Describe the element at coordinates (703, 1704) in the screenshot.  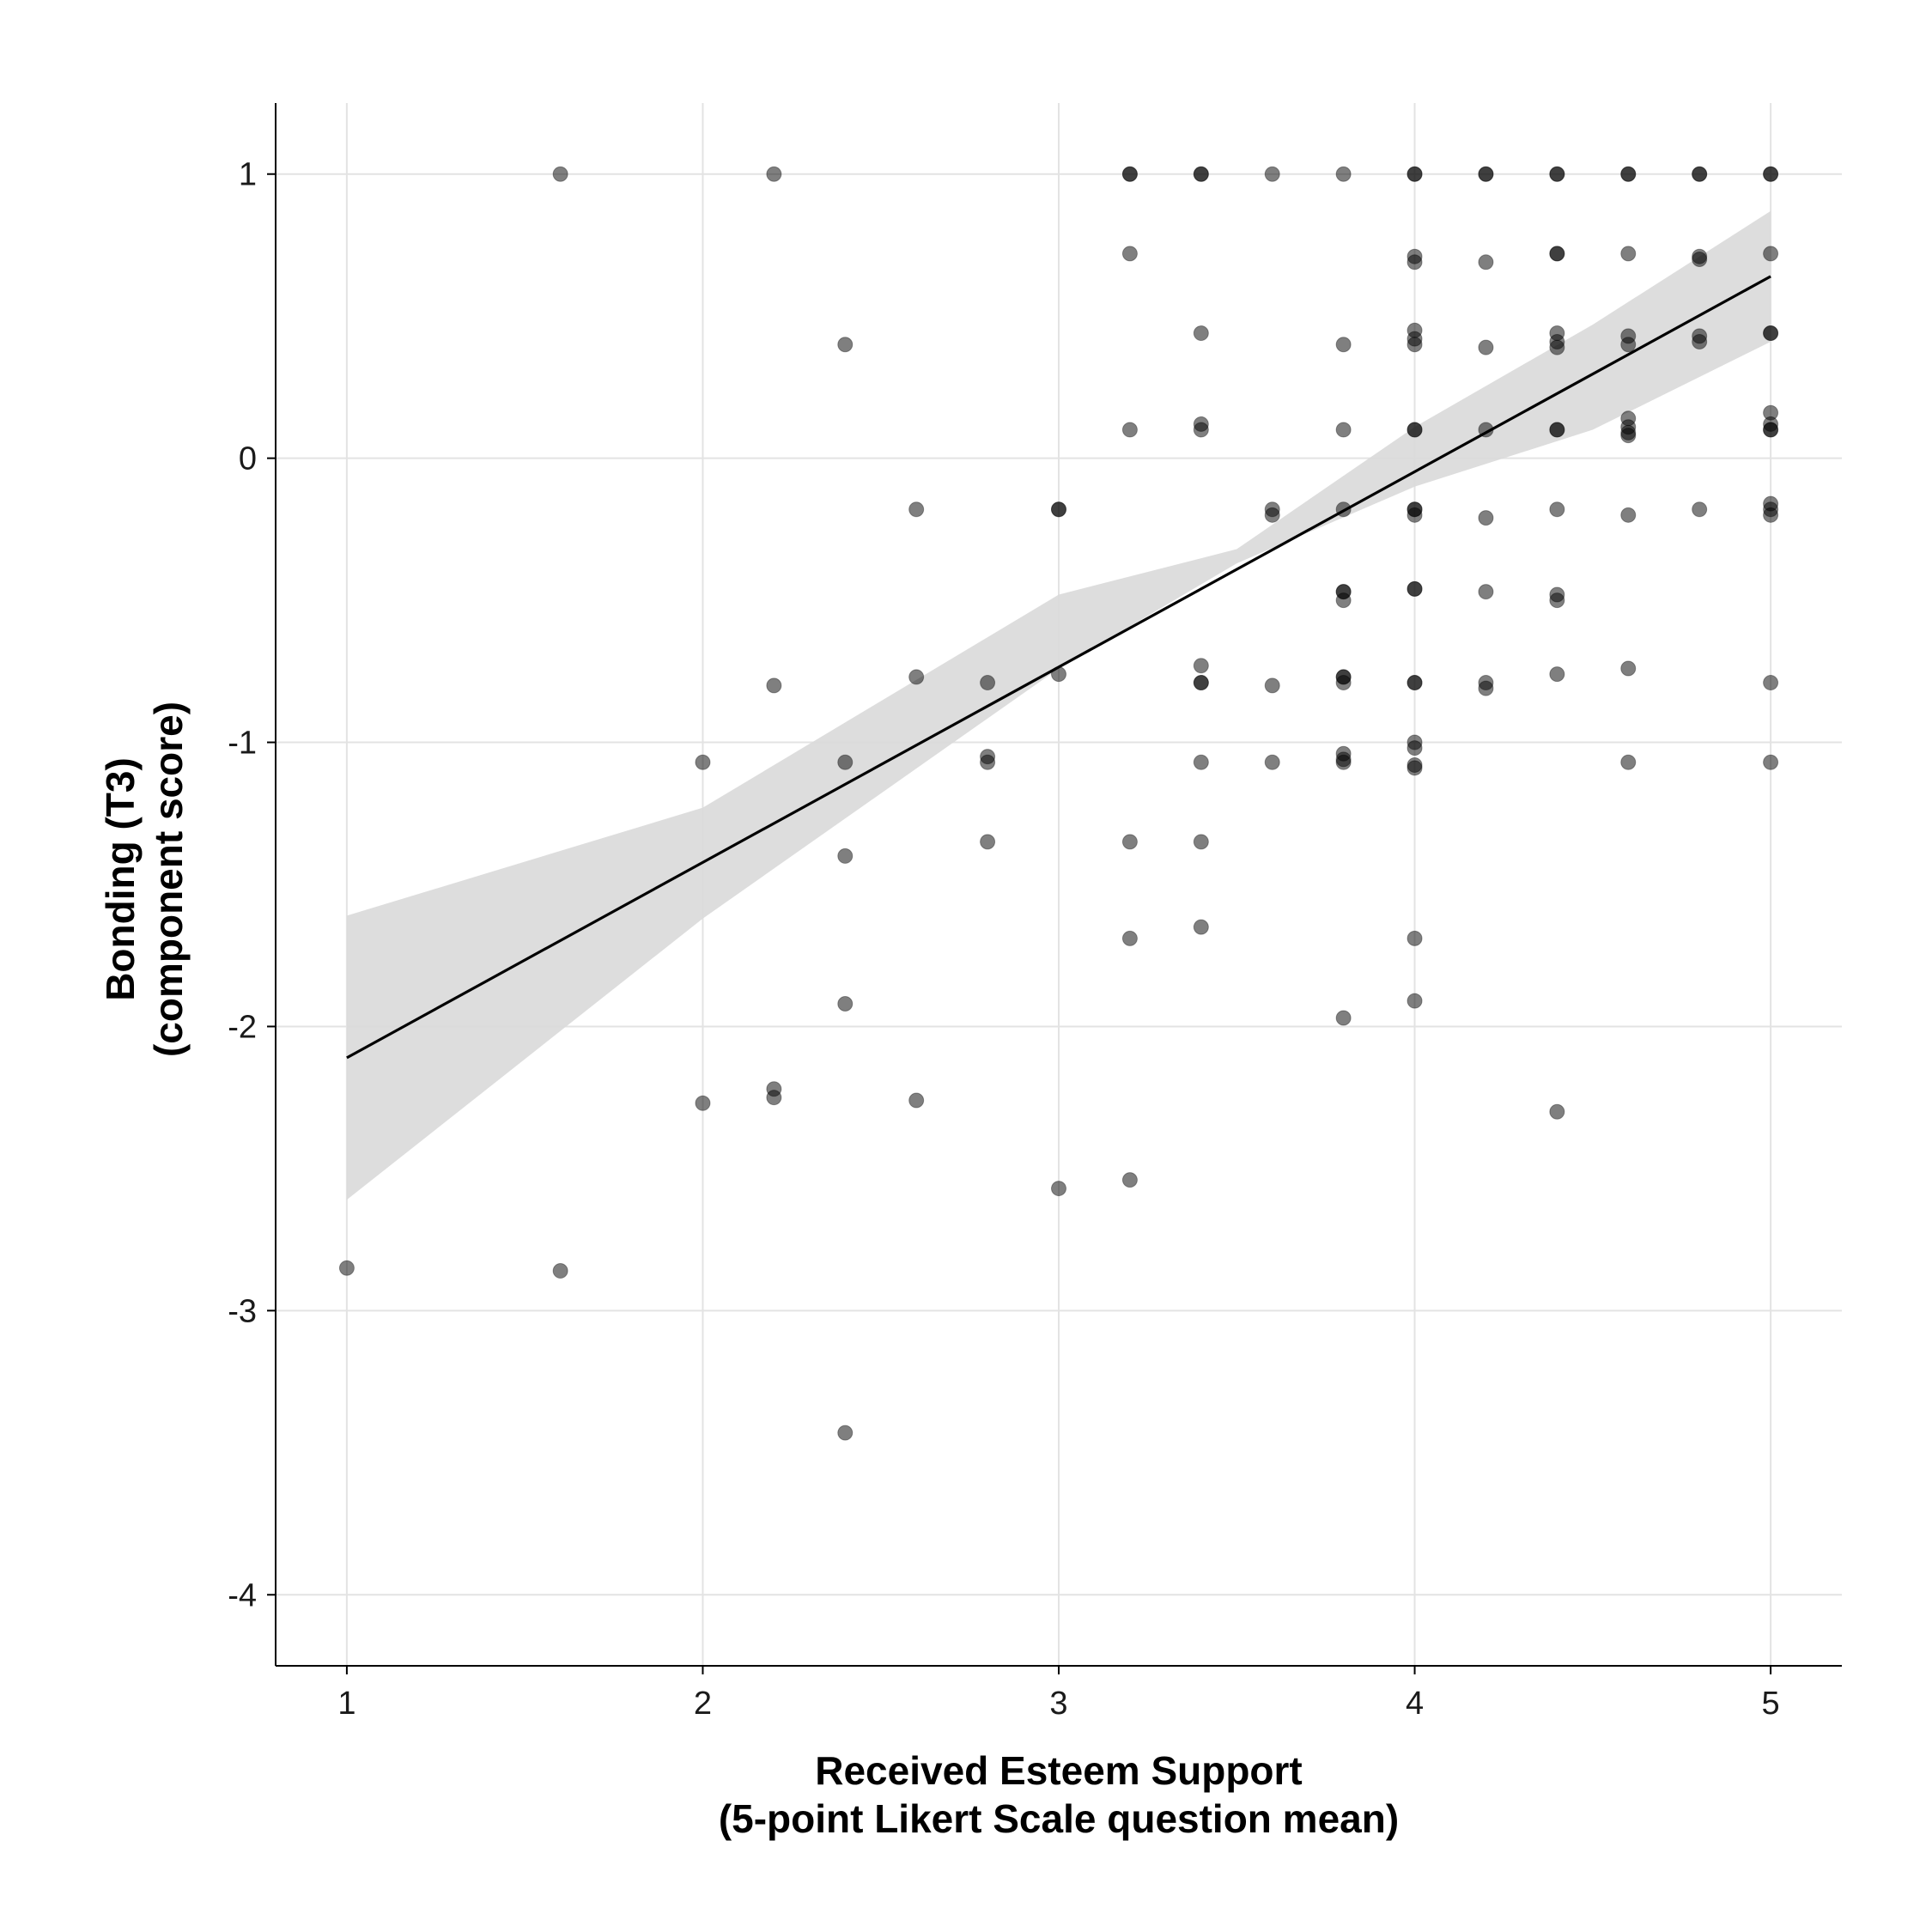
I see `x-tick-label-1: 2` at that location.